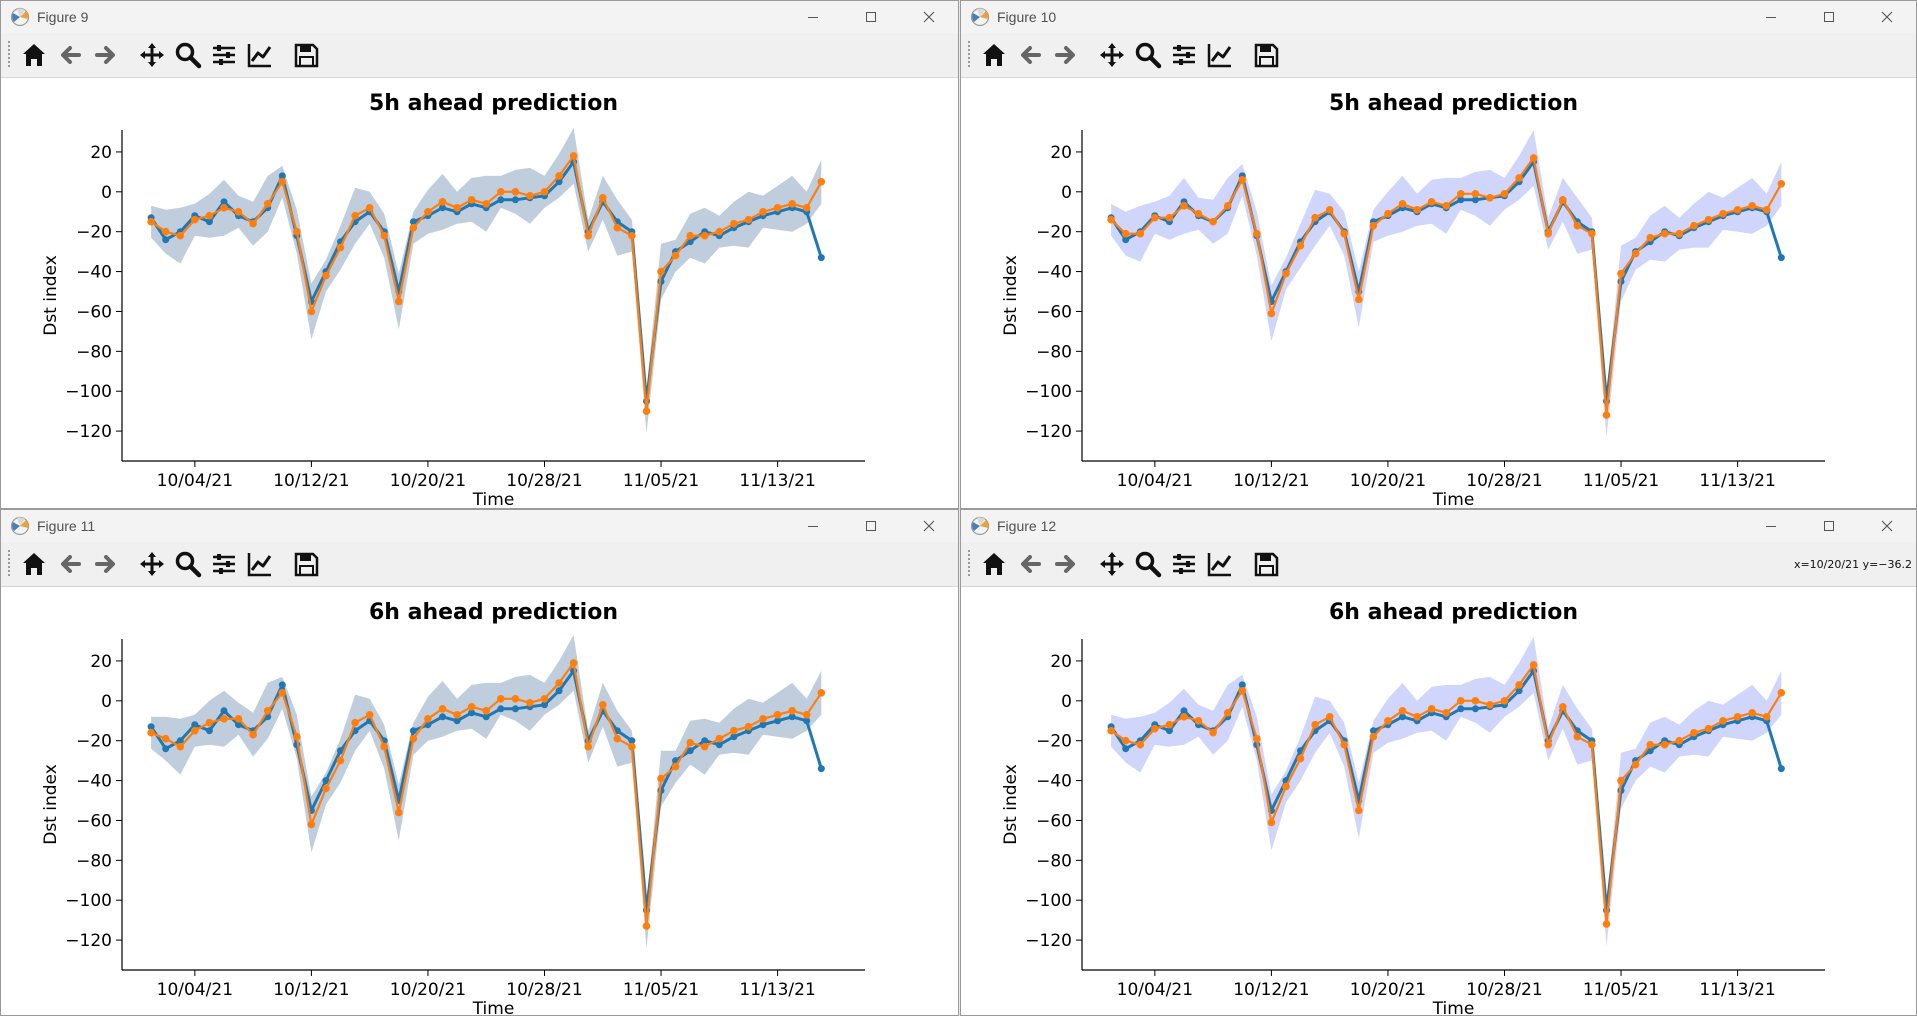  I want to click on window-titlebar: Figure 11, so click(479, 526).